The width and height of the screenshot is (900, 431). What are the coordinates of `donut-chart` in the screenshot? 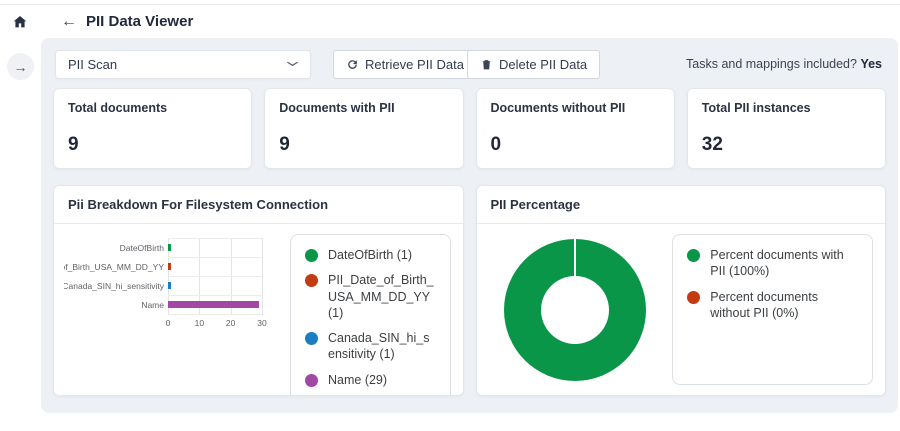 It's located at (575, 309).